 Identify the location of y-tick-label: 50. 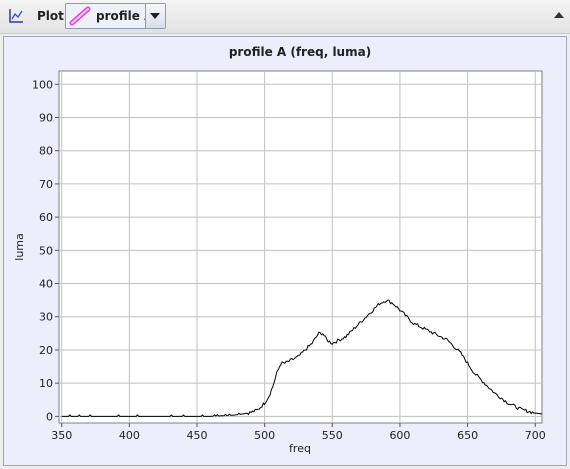
(46, 250).